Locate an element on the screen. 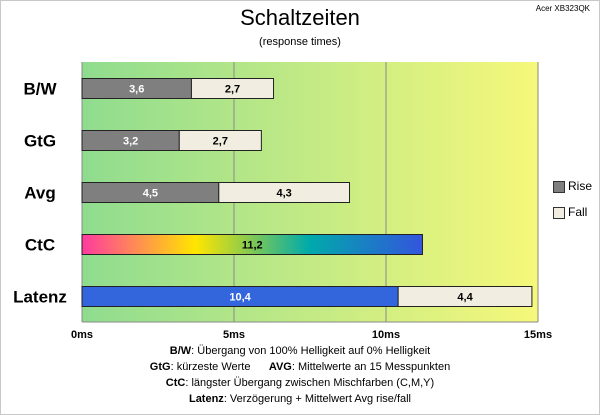  x-tick-label: 10ms is located at coordinates (386, 334).